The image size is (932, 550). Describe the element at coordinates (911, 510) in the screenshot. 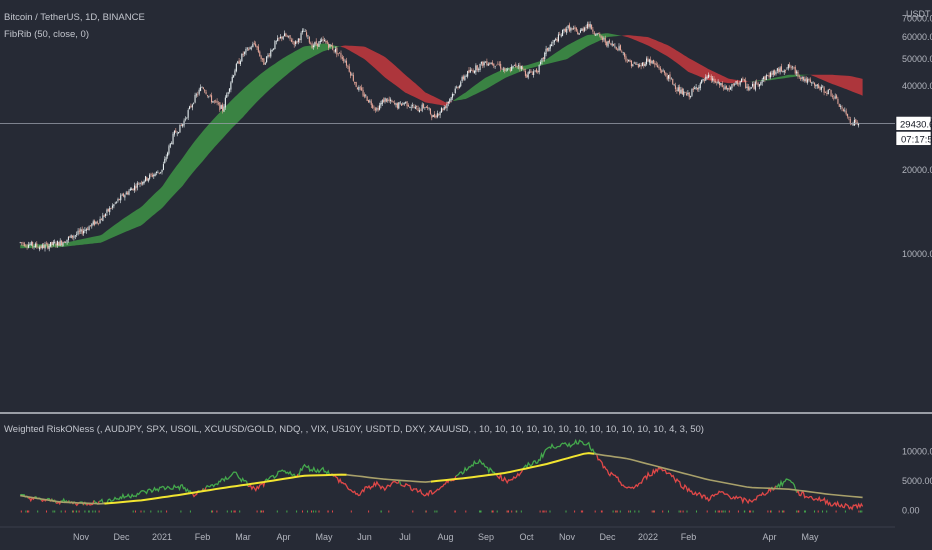

I see `riskoness-tick-label: 0.00` at that location.